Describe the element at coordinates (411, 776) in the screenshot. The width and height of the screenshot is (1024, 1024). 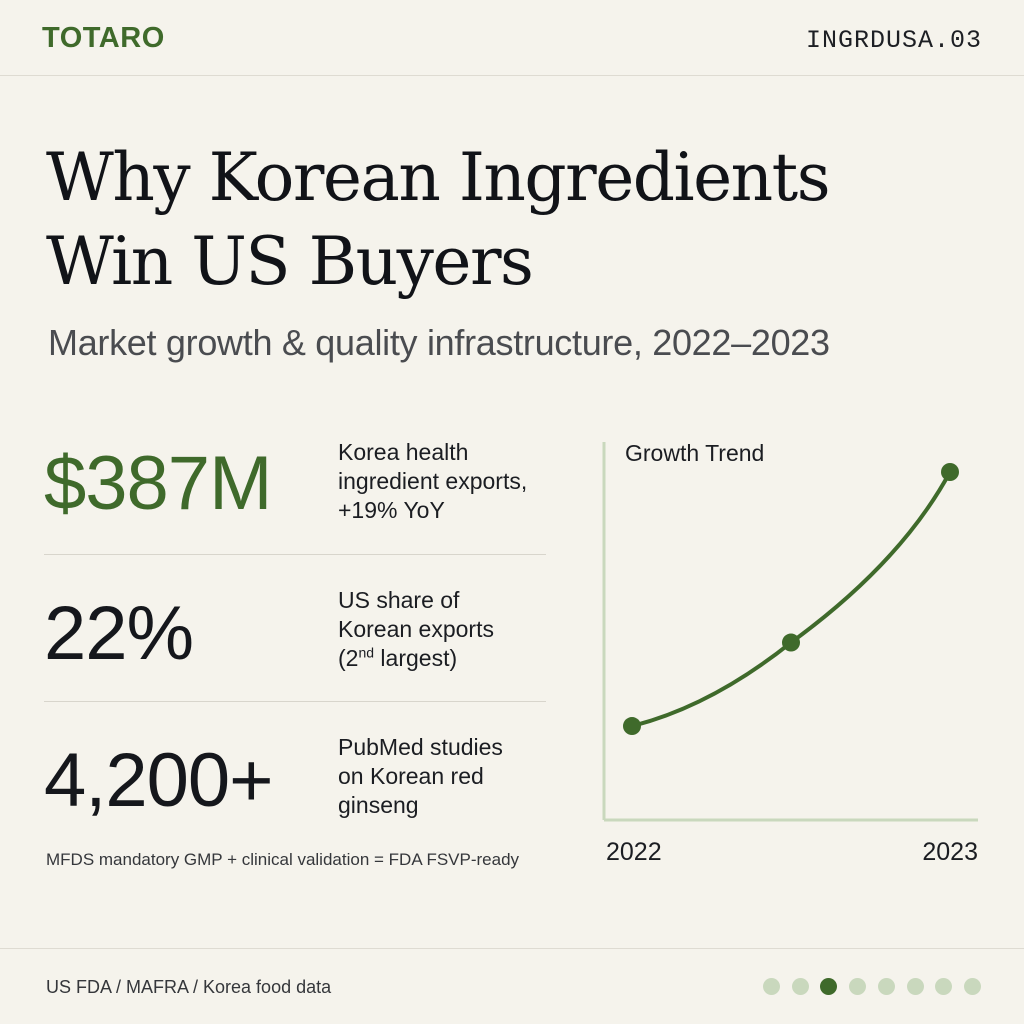
I see `stat-desc-line: on Korean red` at that location.